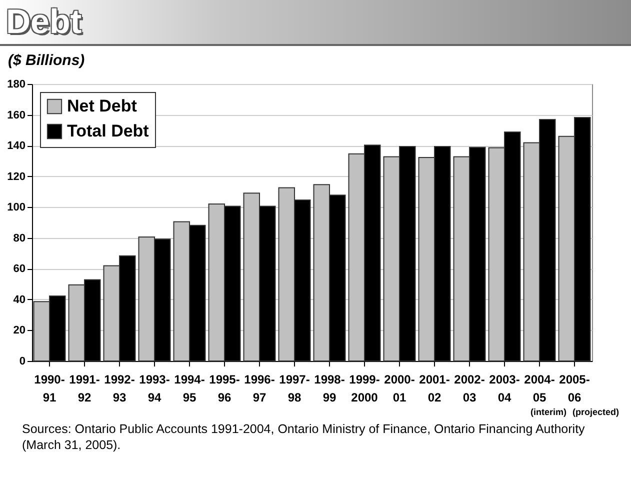 Image resolution: width=631 pixels, height=482 pixels. Describe the element at coordinates (16, 115) in the screenshot. I see `y-tick-label: 160` at that location.